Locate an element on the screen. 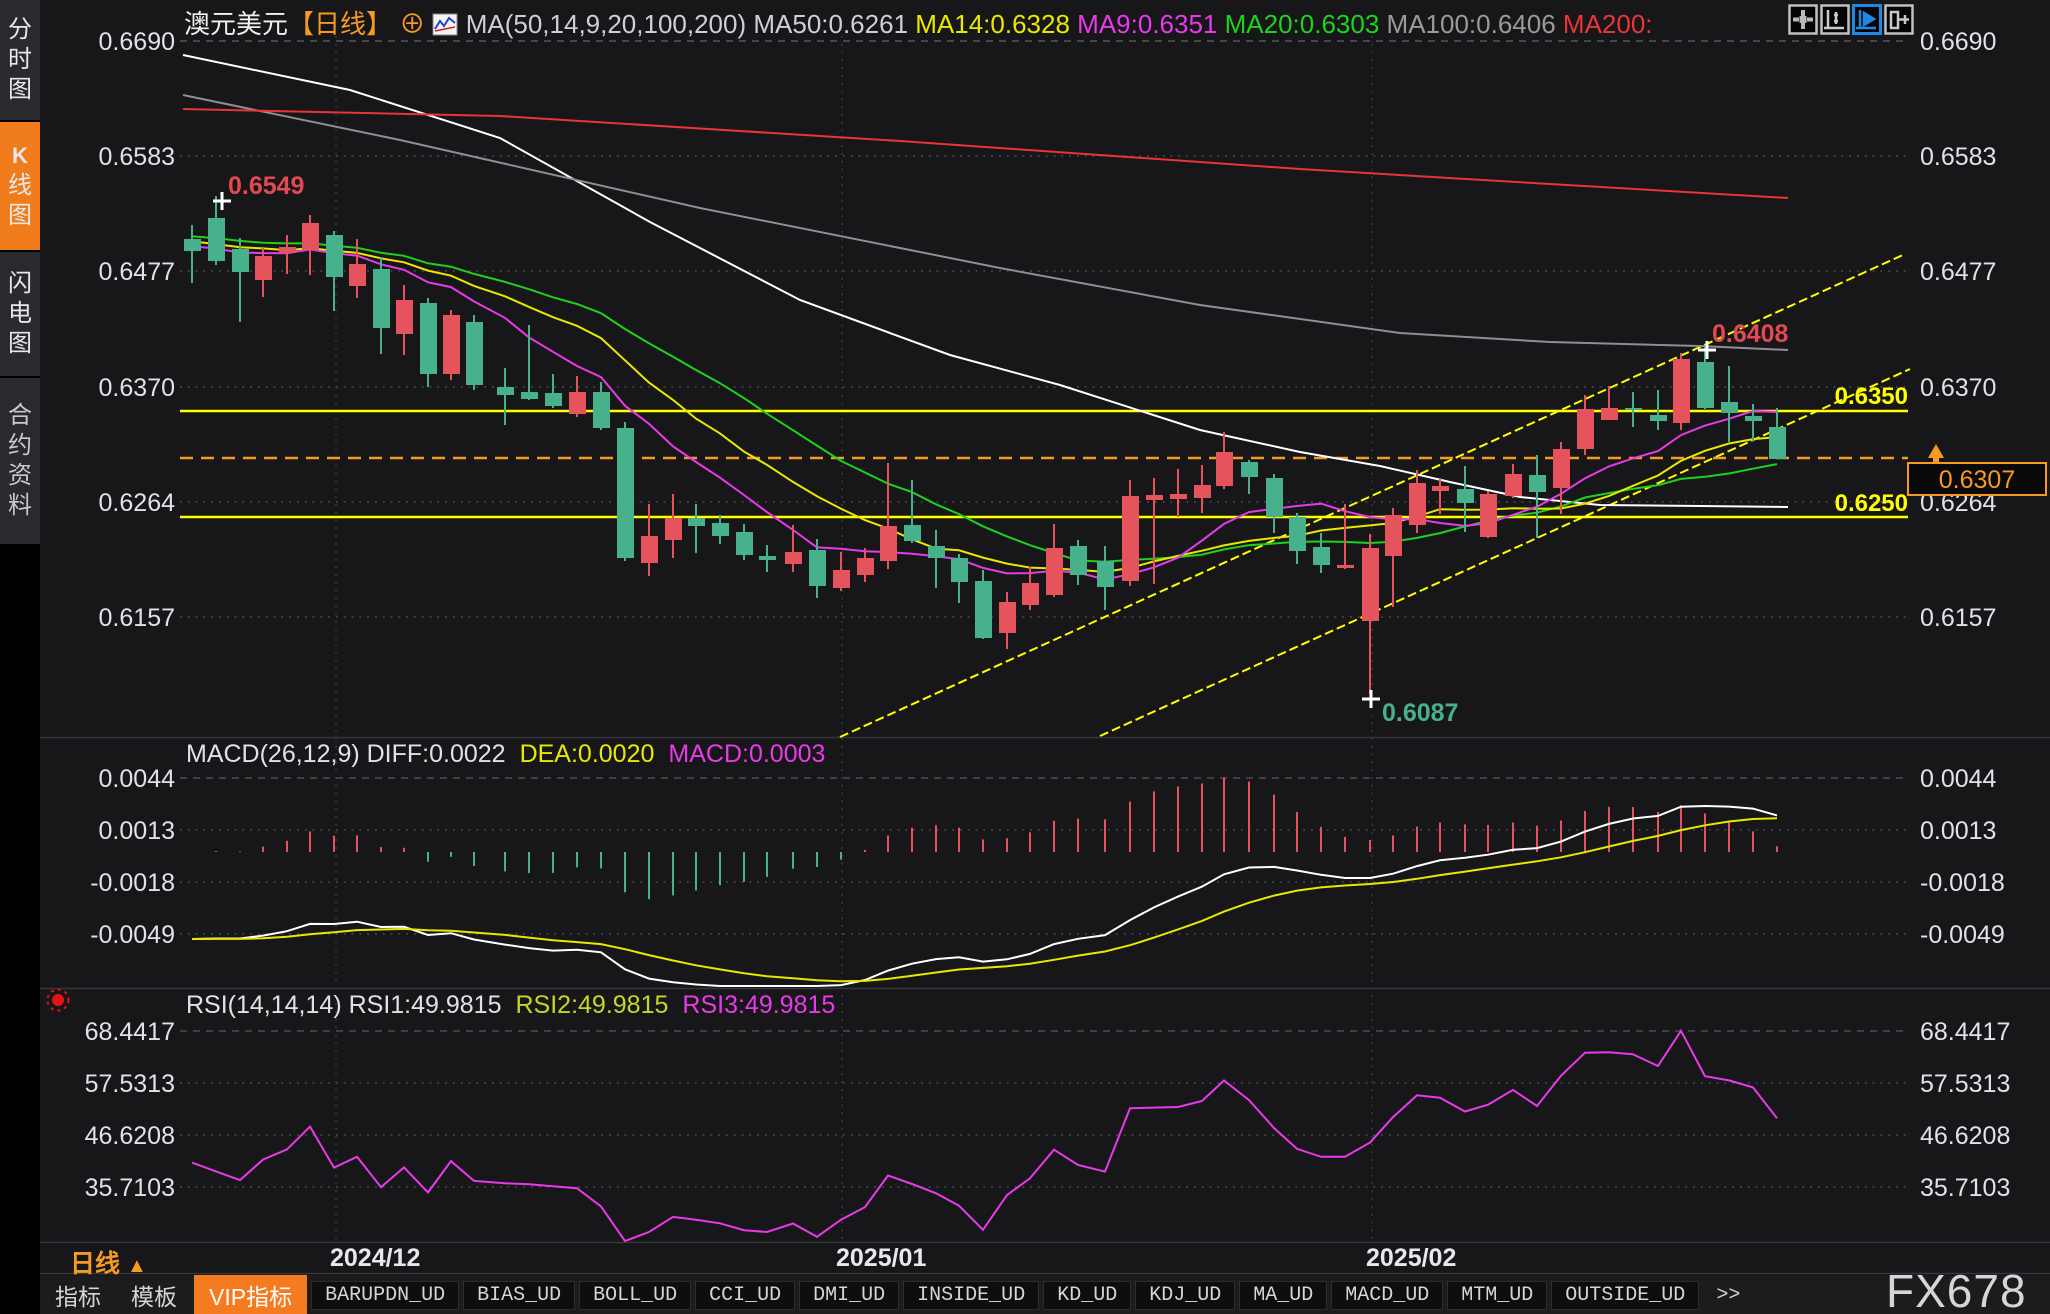 This screenshot has width=2050, height=1314. svg-text: 0.6408 is located at coordinates (1750, 334).